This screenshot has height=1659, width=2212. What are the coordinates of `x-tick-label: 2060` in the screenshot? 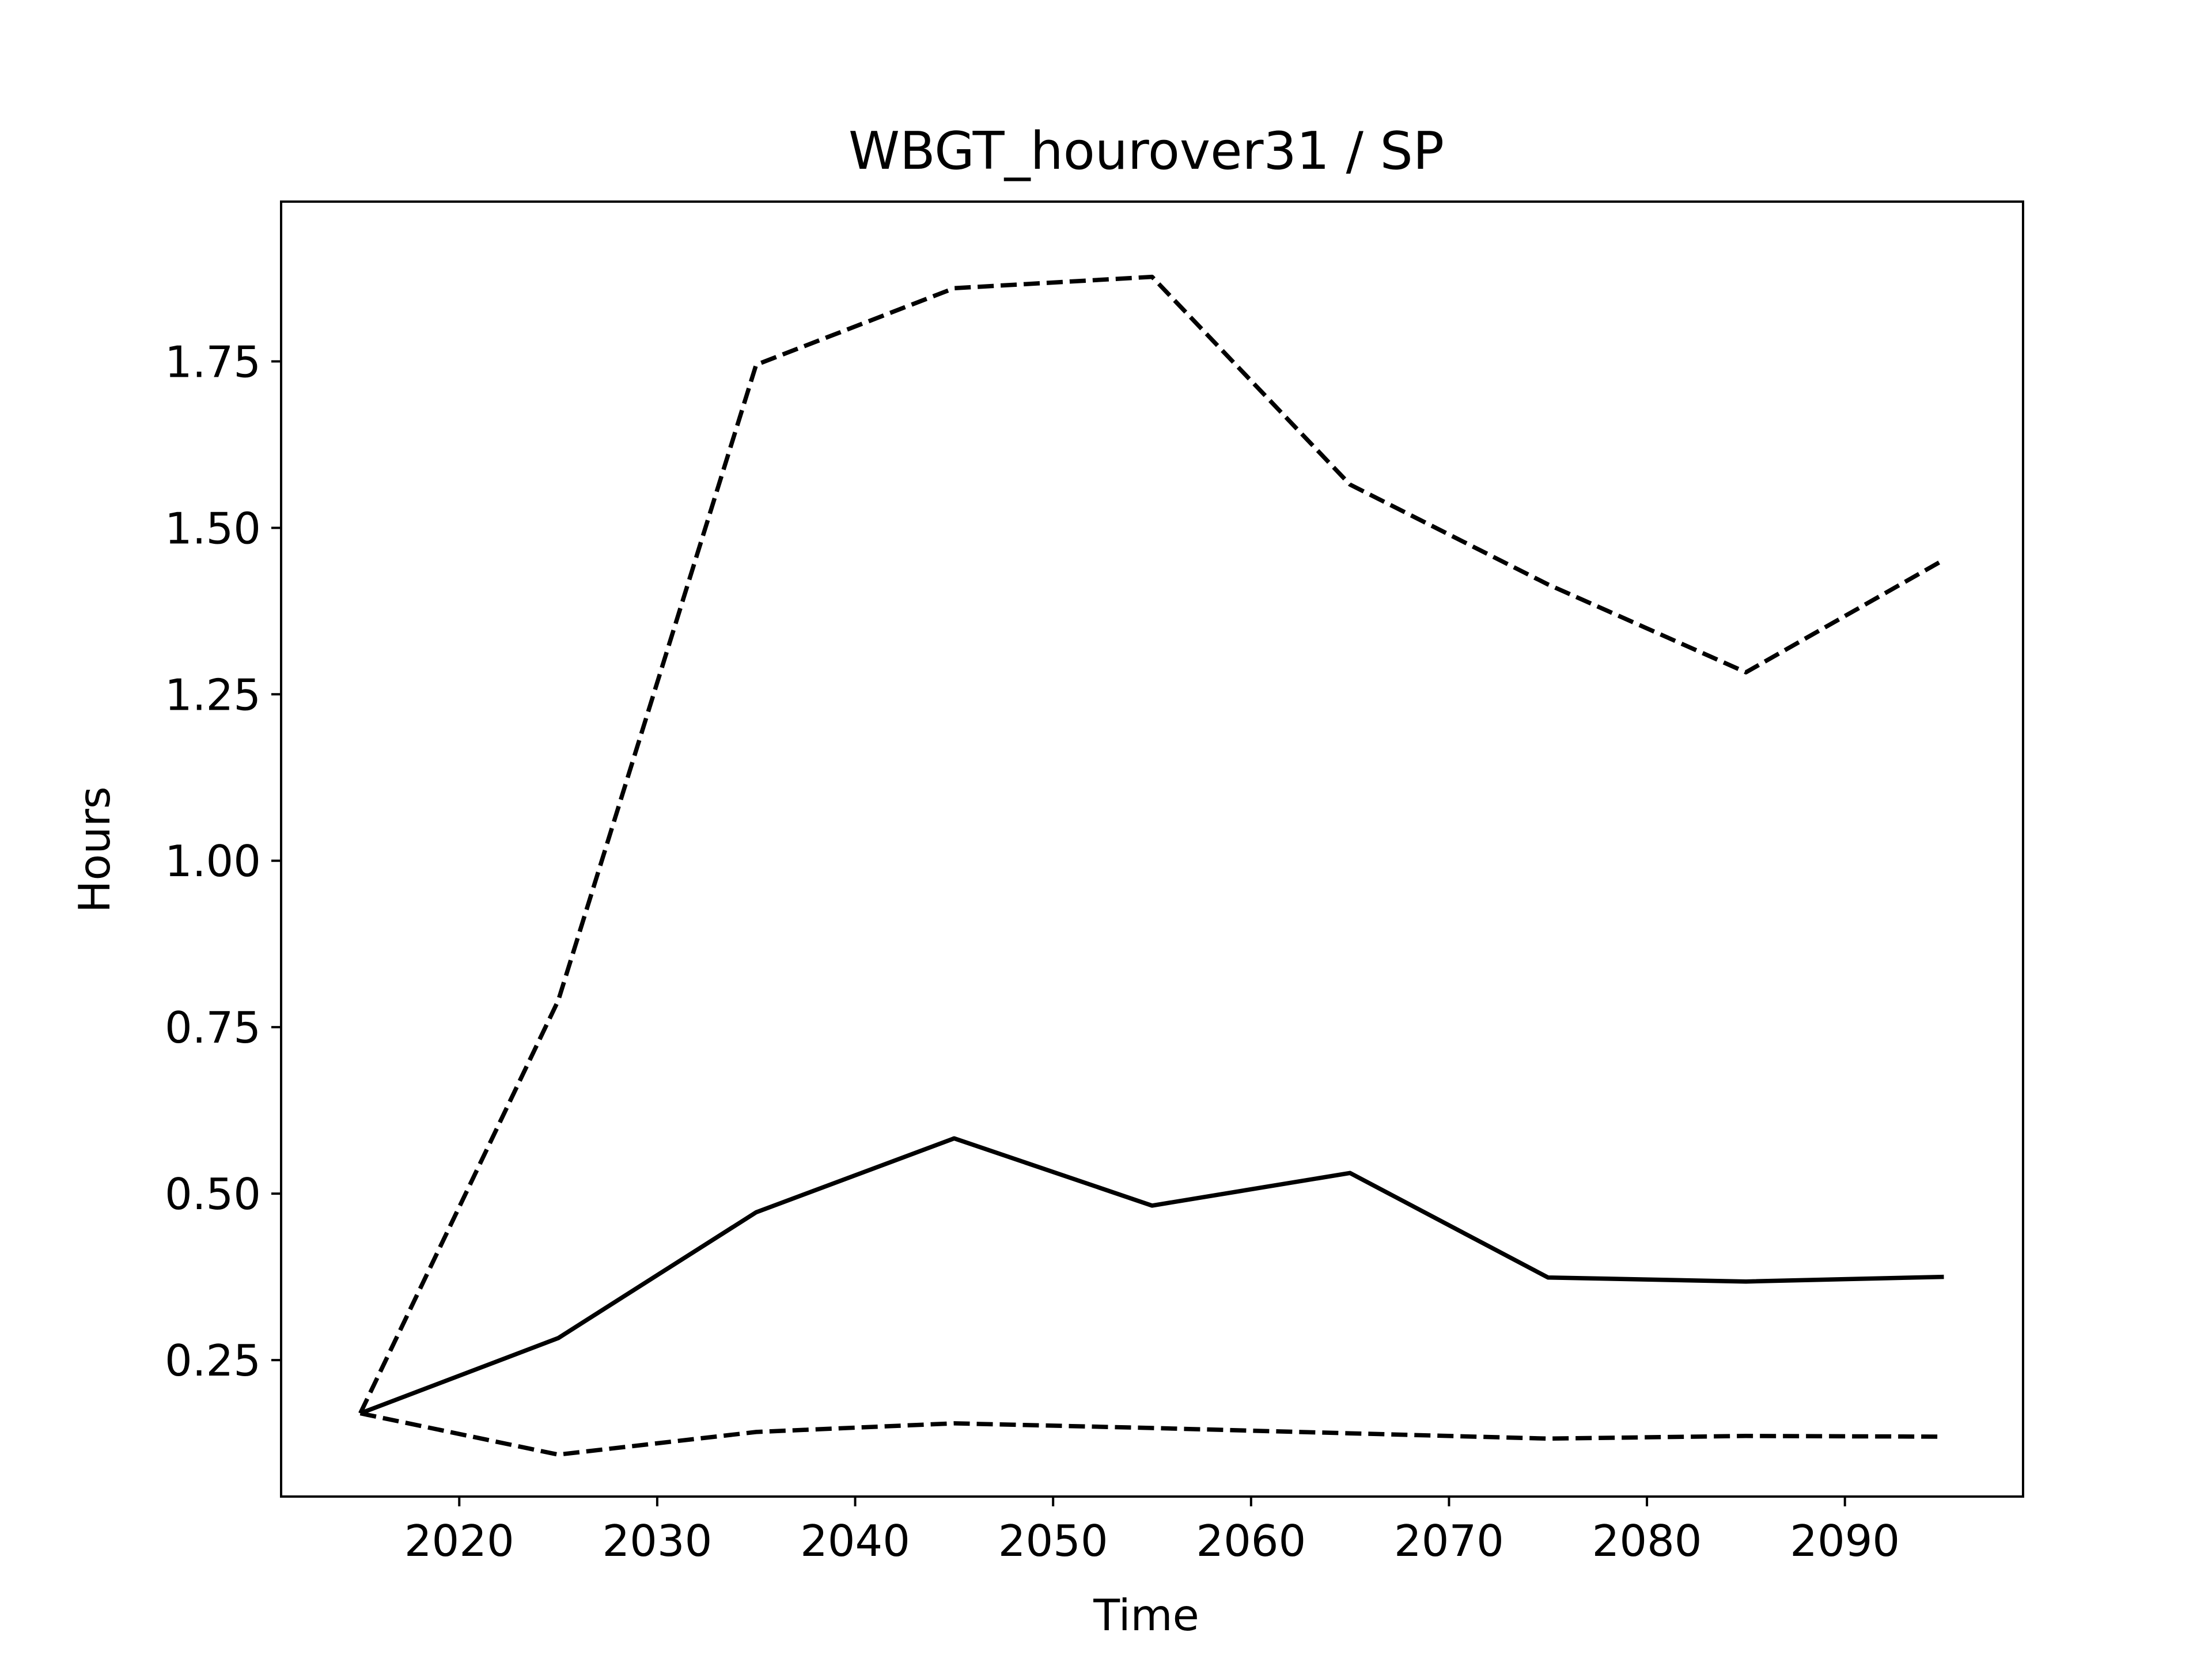 It's located at (1251, 1541).